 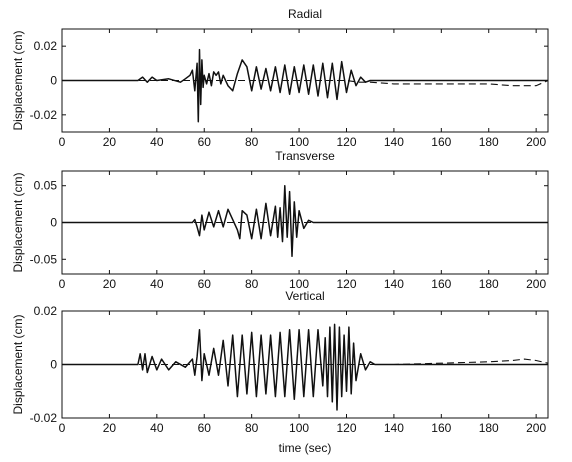 I want to click on x-axis-label: time (sec), so click(x=305, y=448).